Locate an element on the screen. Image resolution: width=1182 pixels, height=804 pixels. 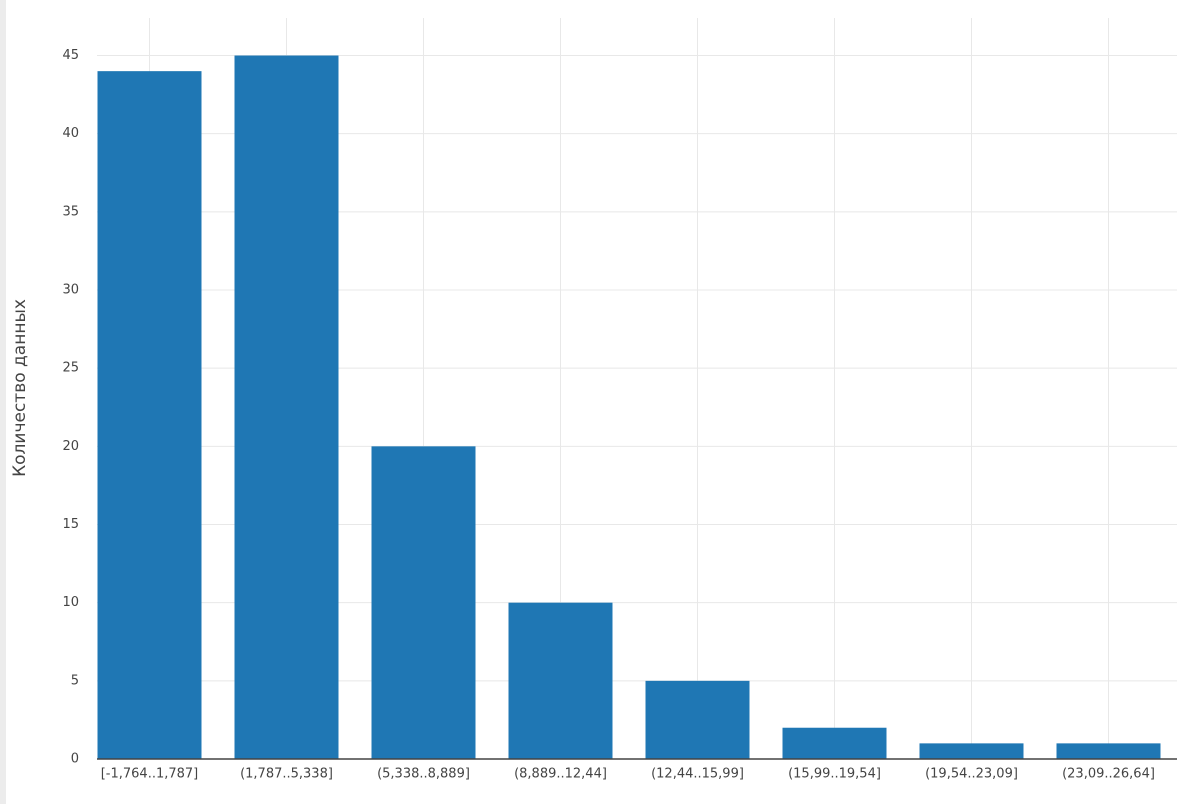
y-tick-label: 5 is located at coordinates (75, 680).